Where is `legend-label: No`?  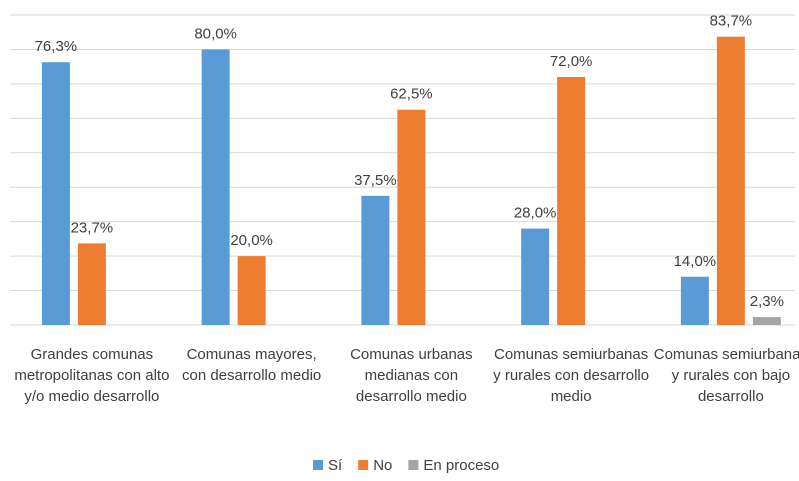 legend-label: No is located at coordinates (382, 465).